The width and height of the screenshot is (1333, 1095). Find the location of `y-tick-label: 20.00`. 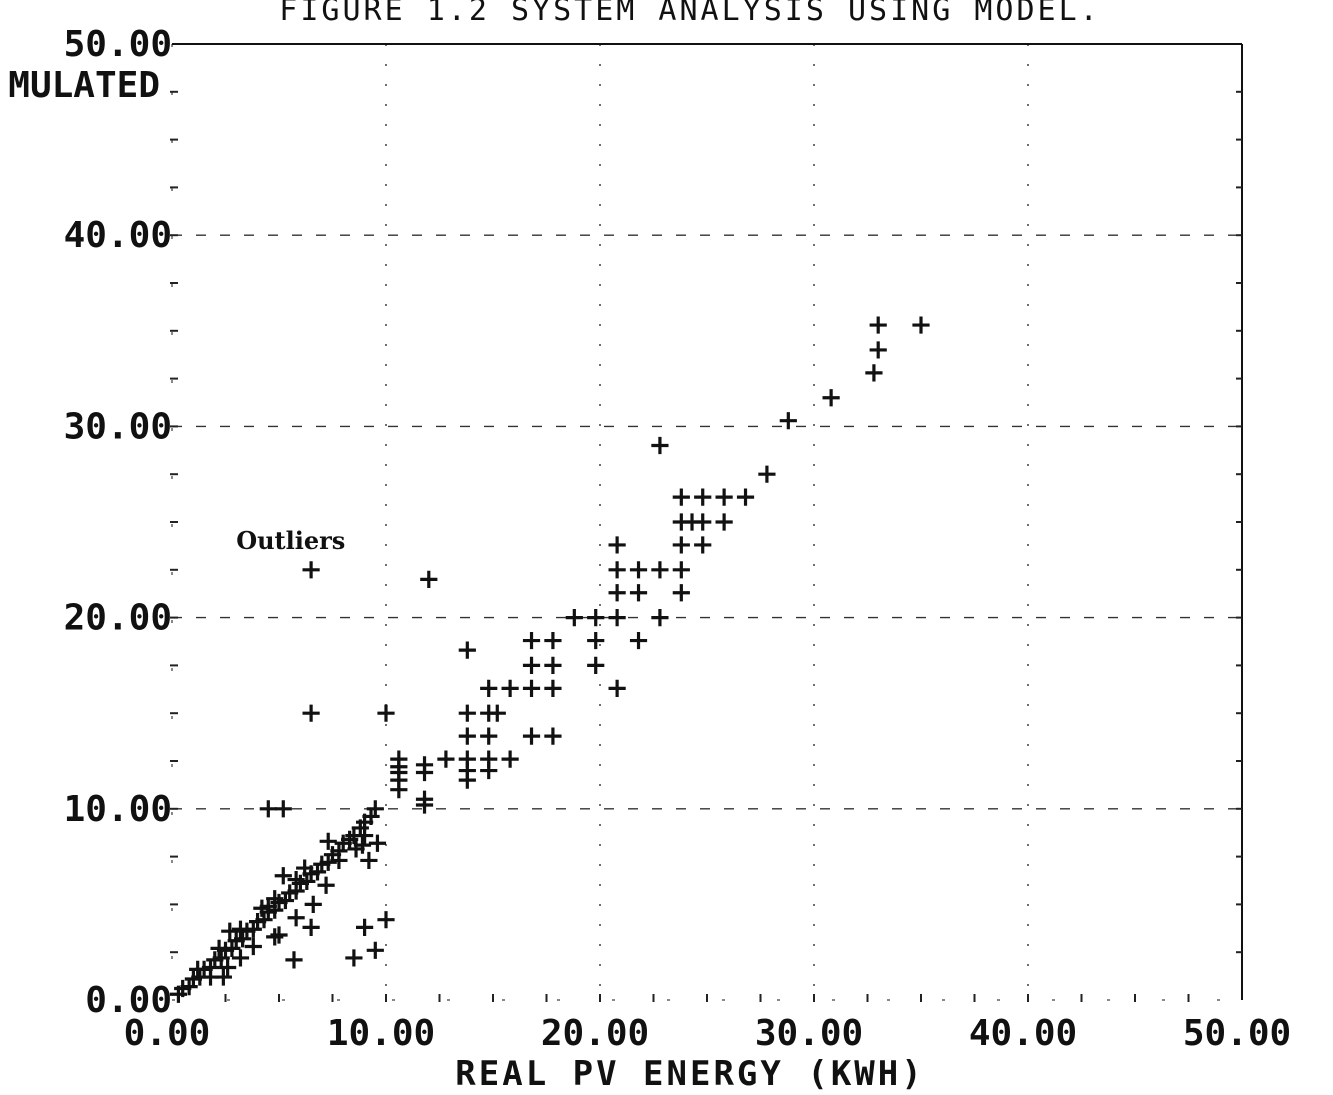

y-tick-label: 20.00 is located at coordinates (118, 618).